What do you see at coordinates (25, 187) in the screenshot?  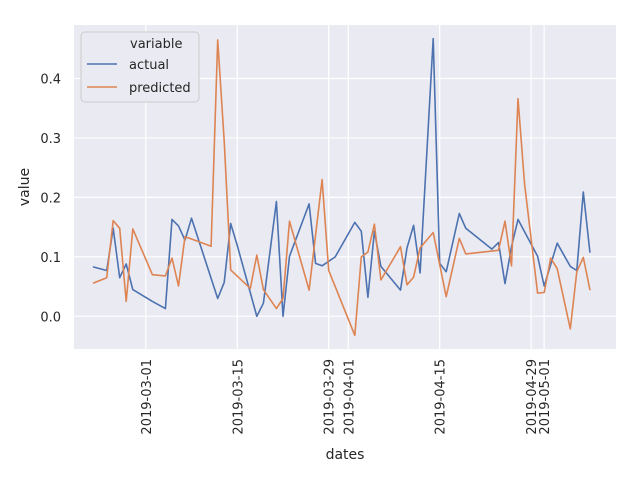 I see `y-axis-label: value` at bounding box center [25, 187].